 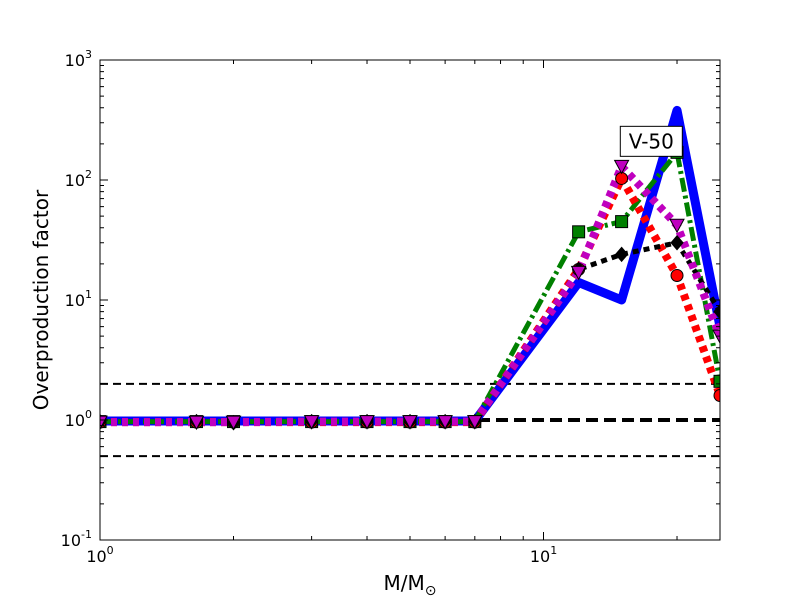 I want to click on annotation-label: V-50, so click(x=651, y=141).